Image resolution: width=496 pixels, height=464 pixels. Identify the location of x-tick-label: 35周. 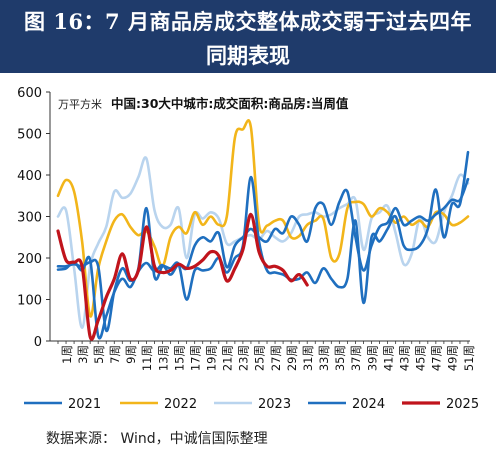
(340, 358).